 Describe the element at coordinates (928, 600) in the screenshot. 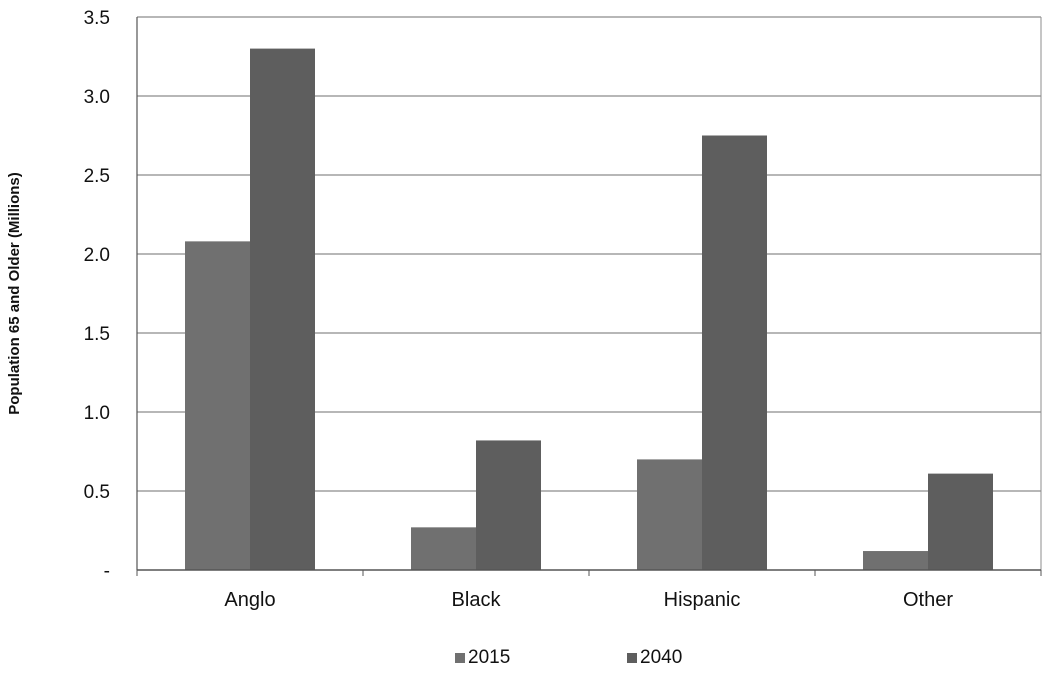

I see `x-tick-label: Other` at that location.